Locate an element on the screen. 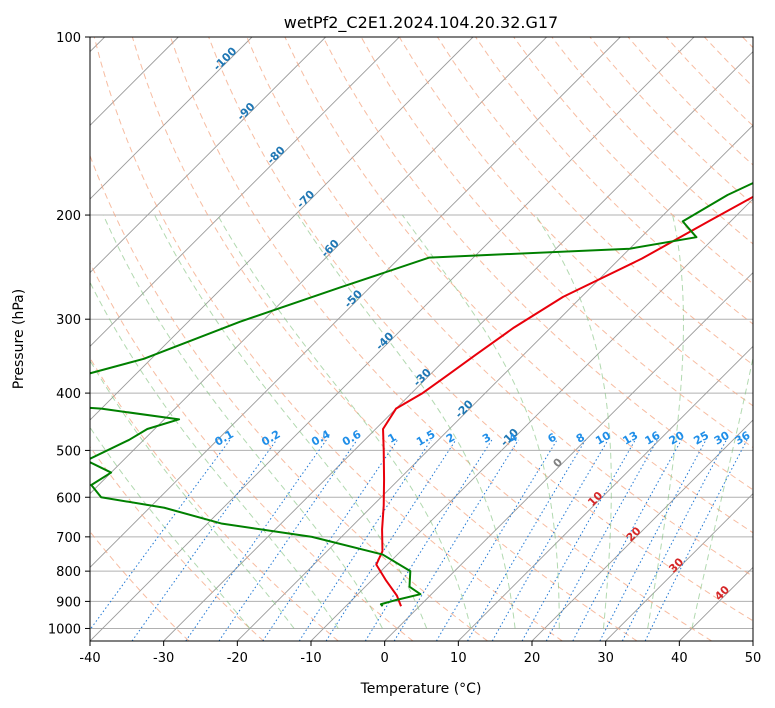  y-tick-label: 400 is located at coordinates (68, 394).